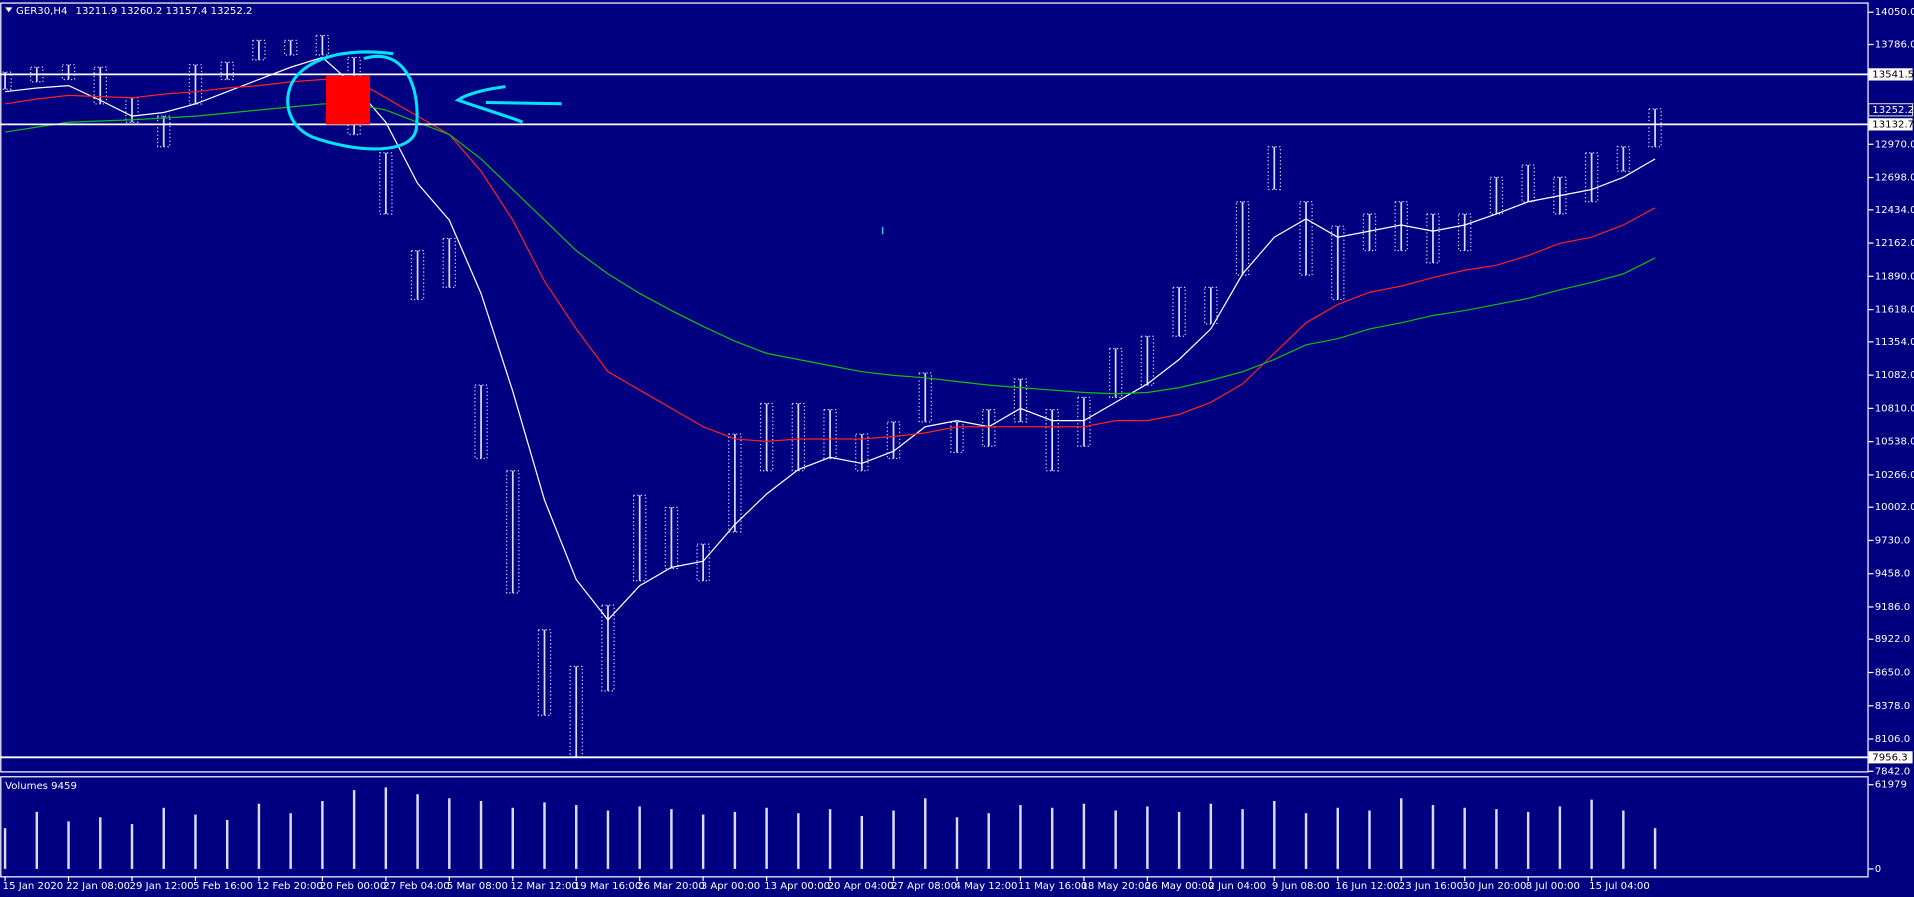 The height and width of the screenshot is (897, 1914). What do you see at coordinates (1892, 639) in the screenshot?
I see `y-tick-label: 8922.0` at bounding box center [1892, 639].